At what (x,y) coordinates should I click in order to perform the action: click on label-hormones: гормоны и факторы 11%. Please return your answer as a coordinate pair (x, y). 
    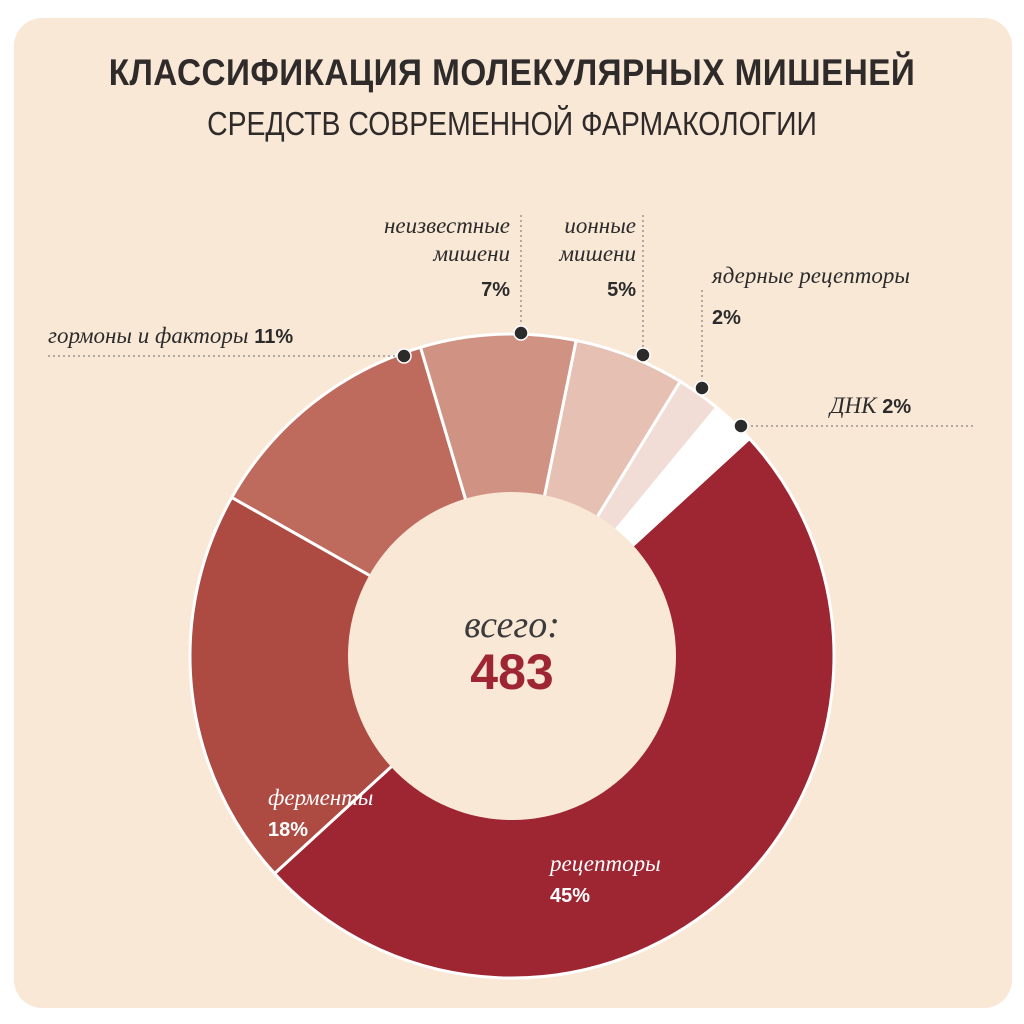
    Looking at the image, I should click on (170, 336).